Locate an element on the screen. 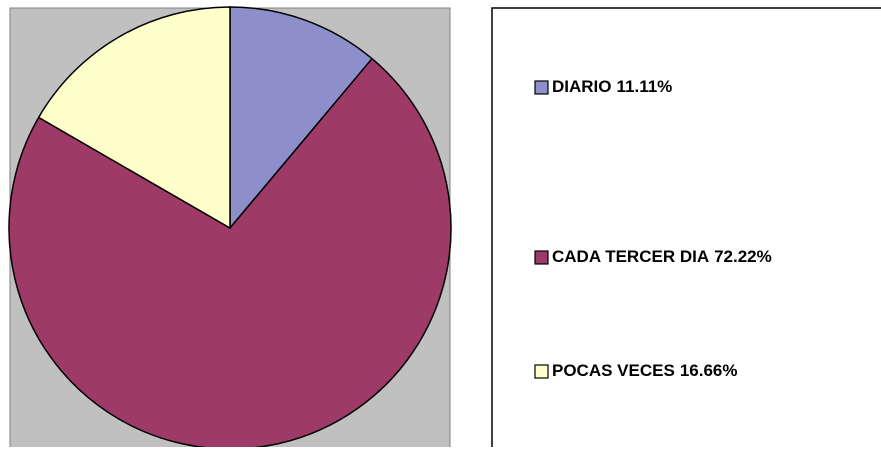 The height and width of the screenshot is (452, 881). legend-category: POCAS VECES is located at coordinates (613, 370).